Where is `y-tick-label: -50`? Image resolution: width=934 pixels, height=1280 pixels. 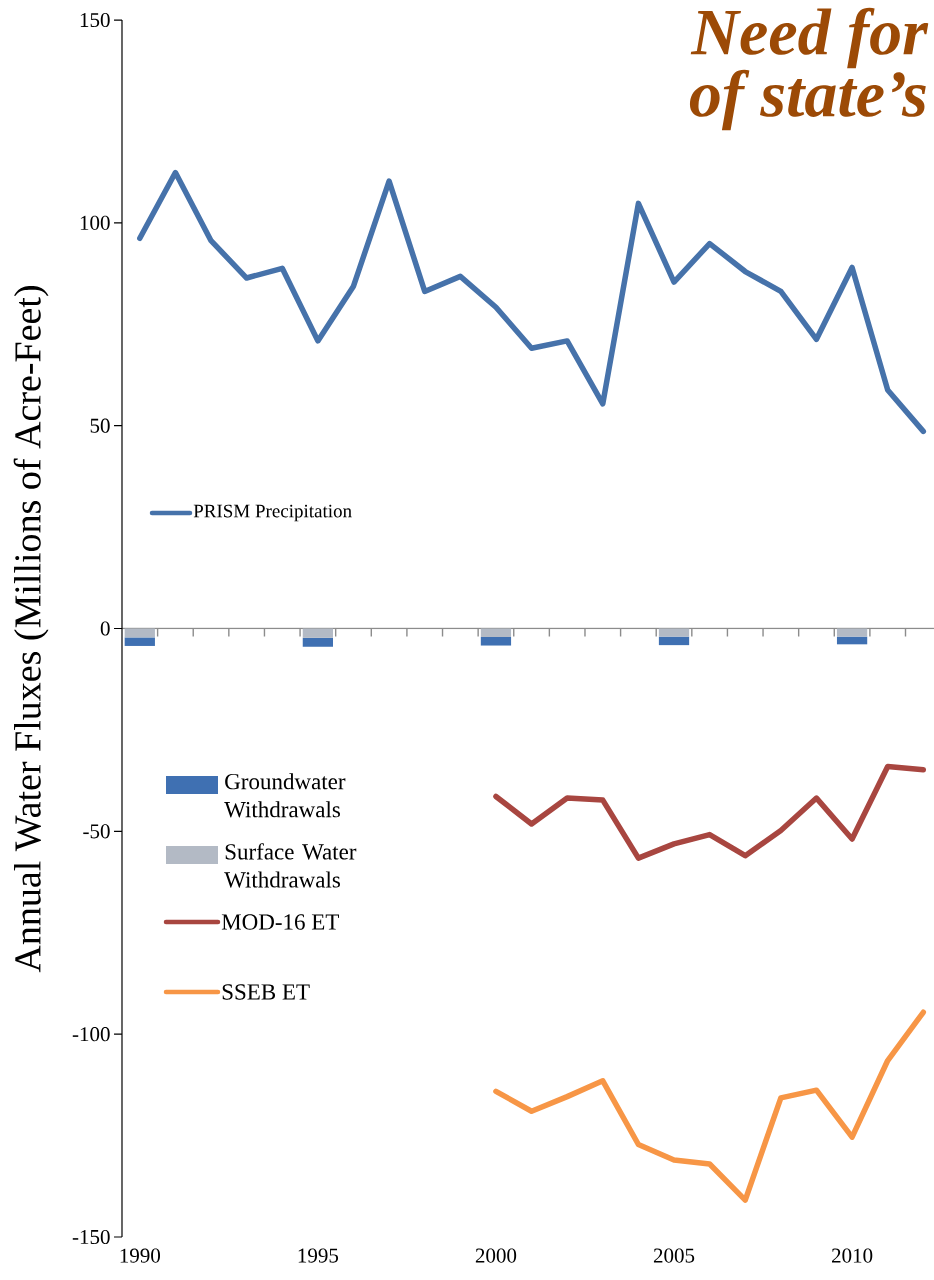
y-tick-label: -50 is located at coordinates (96, 831).